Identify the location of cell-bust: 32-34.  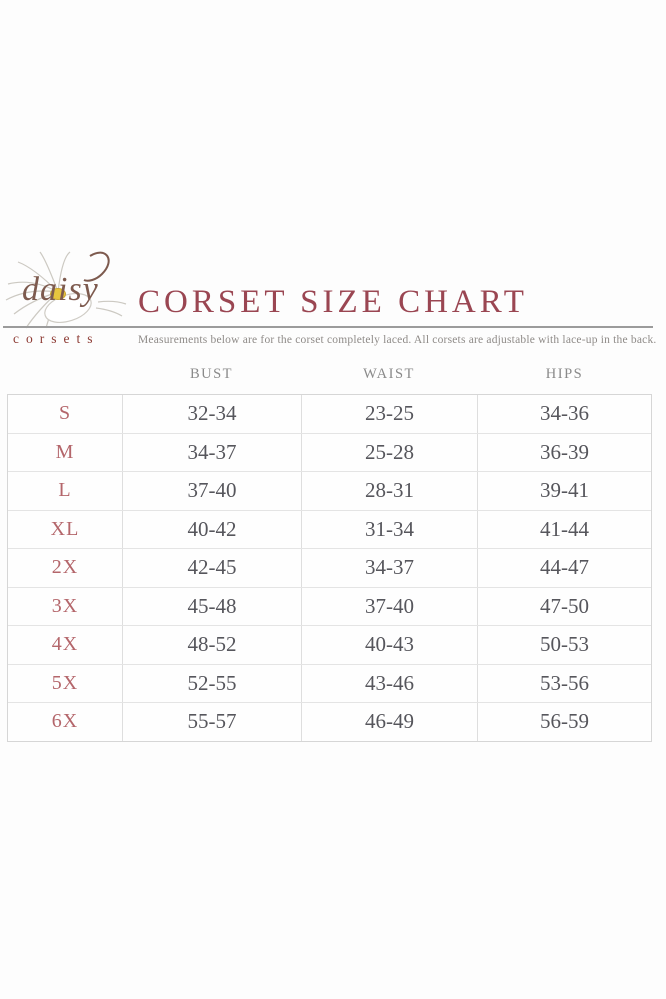
(211, 414).